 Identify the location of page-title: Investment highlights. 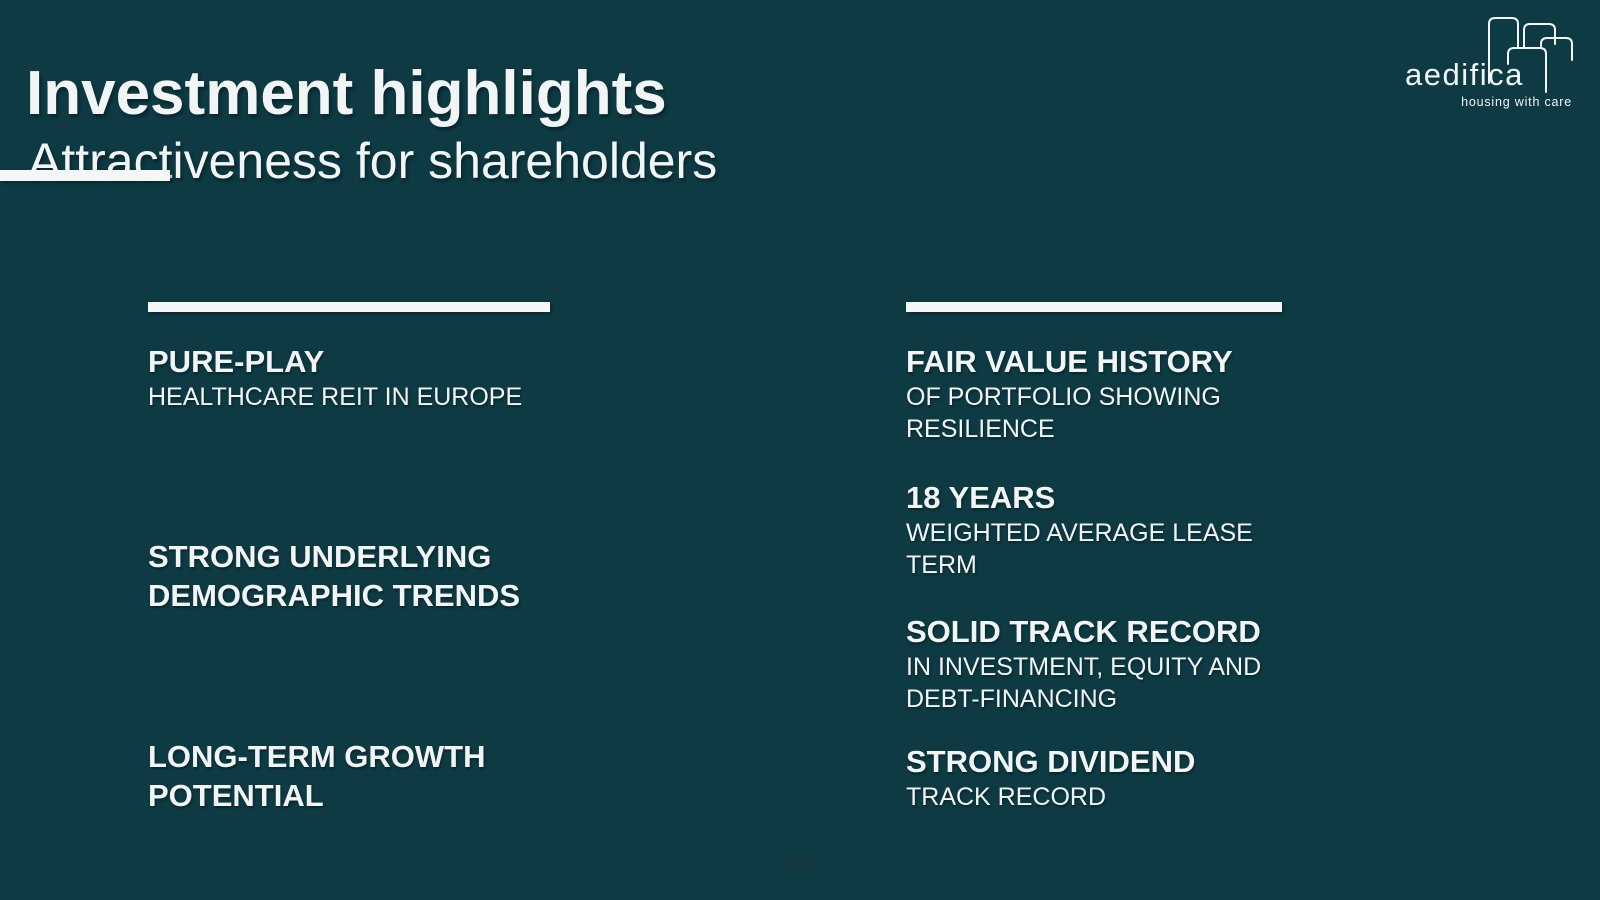
(346, 93).